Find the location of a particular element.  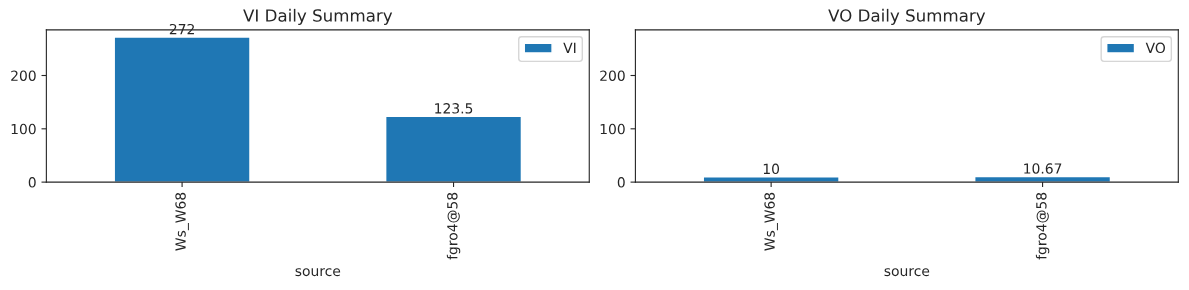

legend-label: VI is located at coordinates (569, 47).